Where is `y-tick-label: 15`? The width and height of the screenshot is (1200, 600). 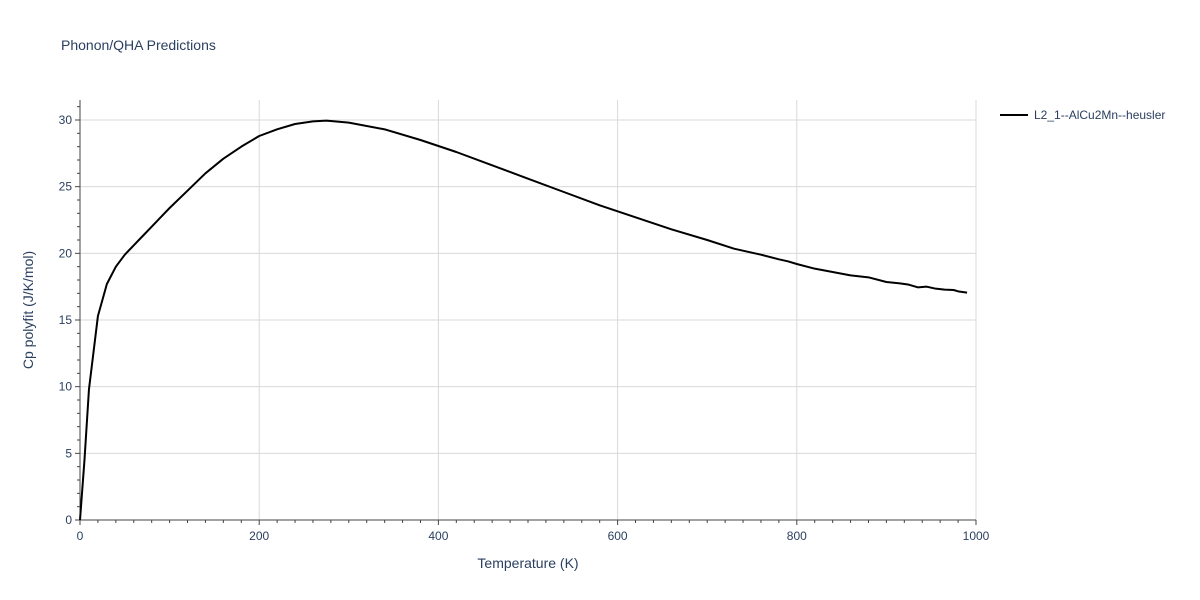 y-tick-label: 15 is located at coordinates (66, 320).